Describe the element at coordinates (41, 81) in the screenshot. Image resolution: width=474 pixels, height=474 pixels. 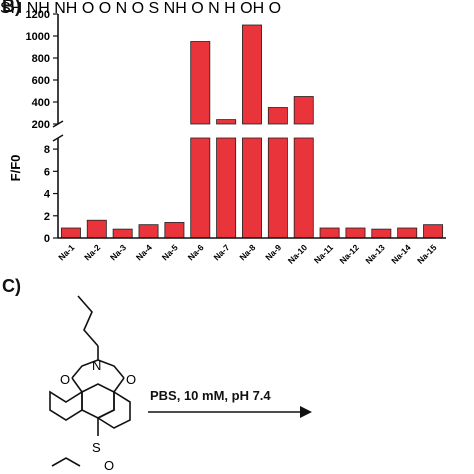
I see `y-tick-label-600: 600` at that location.